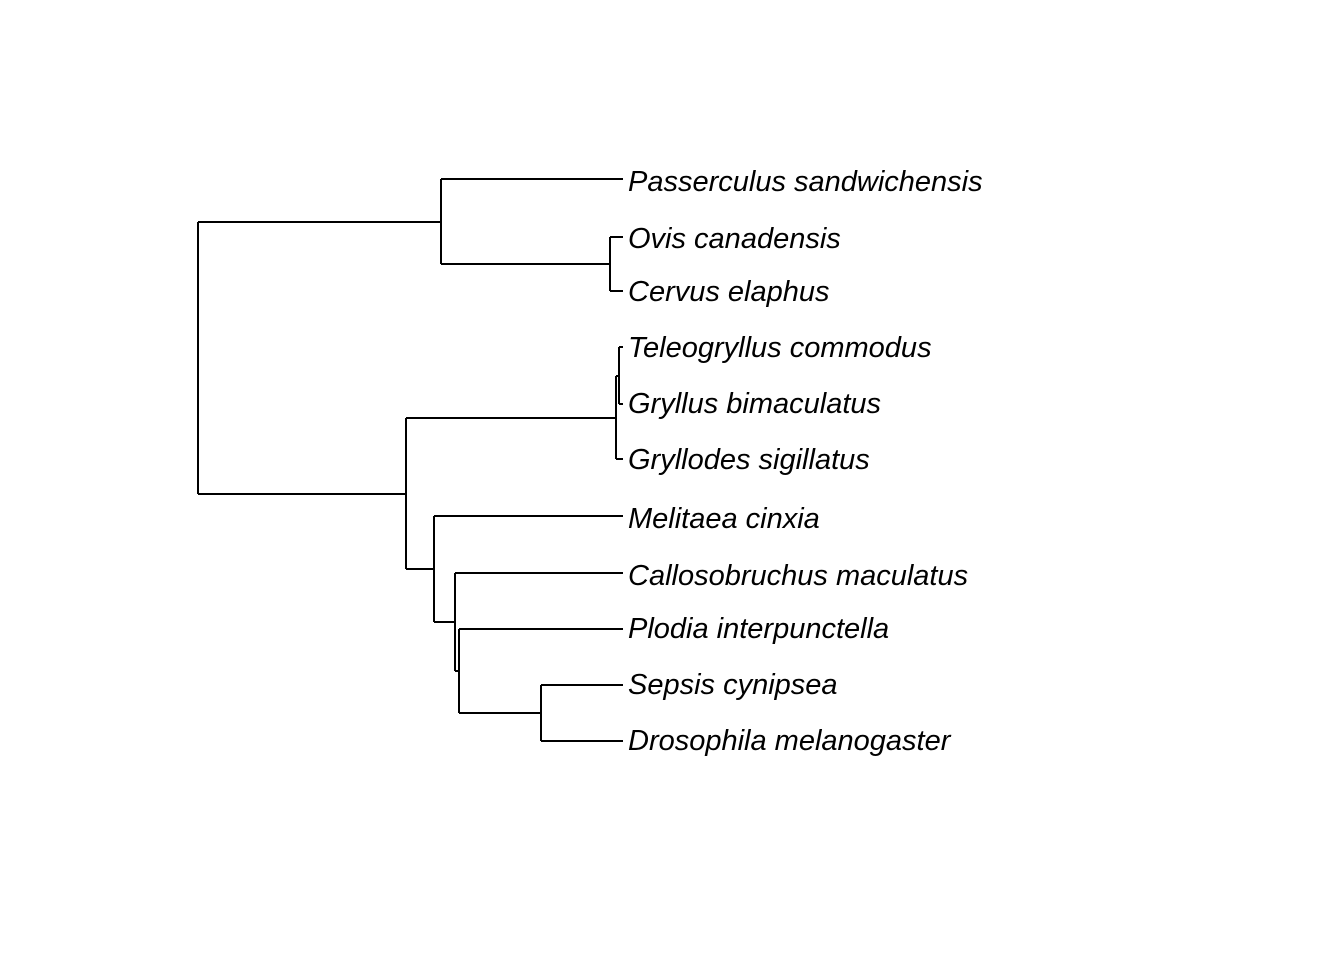 This screenshot has height=960, width=1344. What do you see at coordinates (805, 182) in the screenshot?
I see `tip-label-passerculus: Passerculus sandwichensis` at bounding box center [805, 182].